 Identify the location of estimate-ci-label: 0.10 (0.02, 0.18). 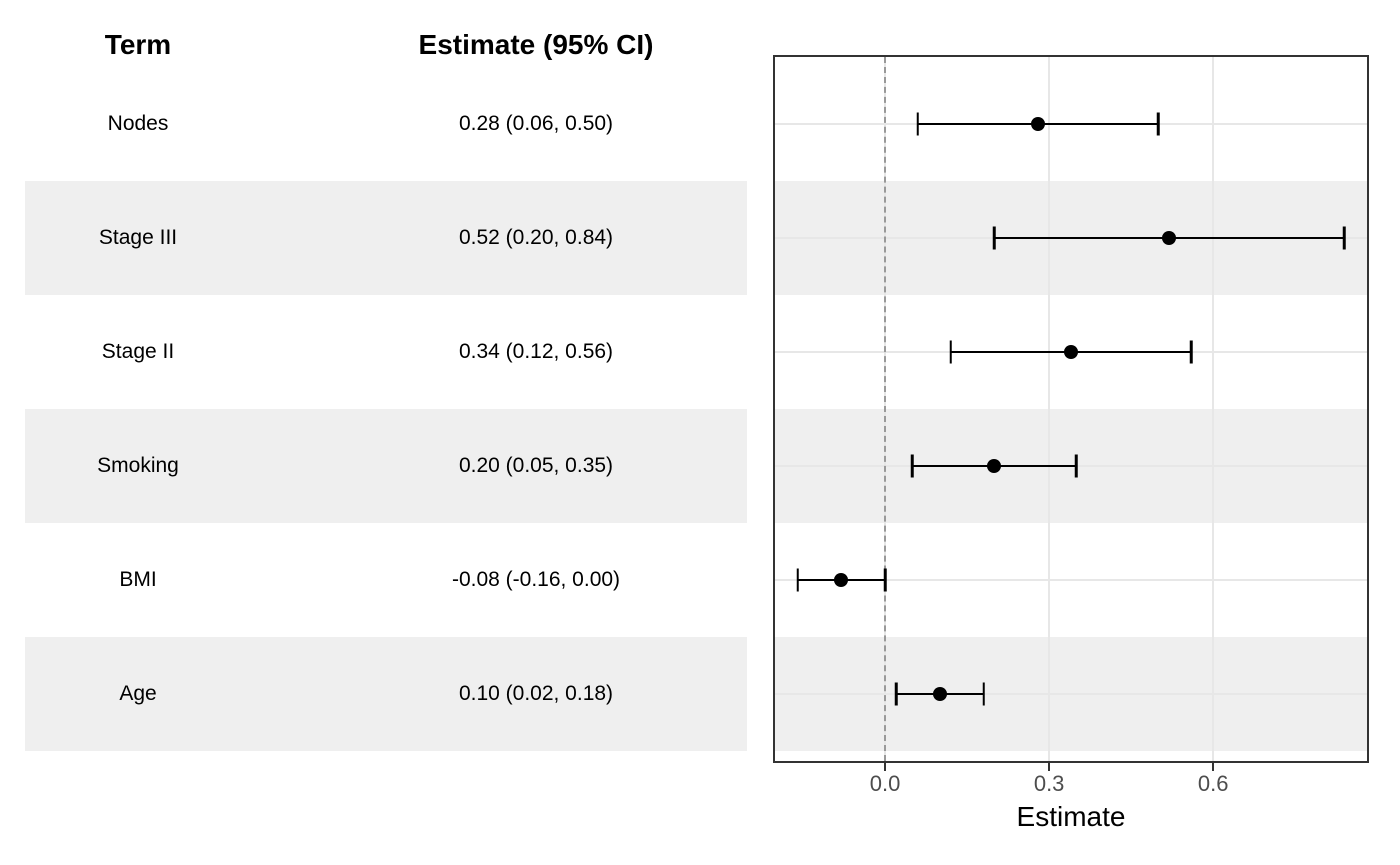
(536, 693).